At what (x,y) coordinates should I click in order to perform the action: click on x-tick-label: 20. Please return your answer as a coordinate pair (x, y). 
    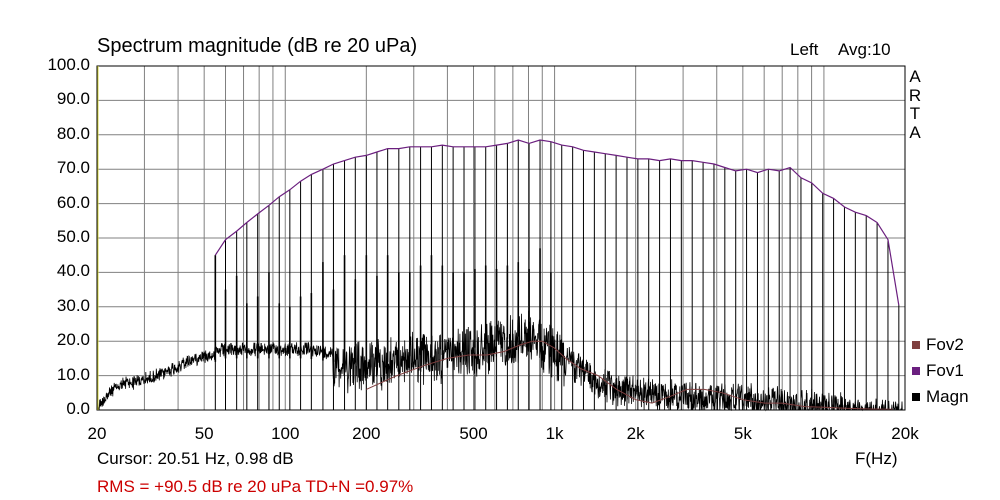
    Looking at the image, I should click on (97, 433).